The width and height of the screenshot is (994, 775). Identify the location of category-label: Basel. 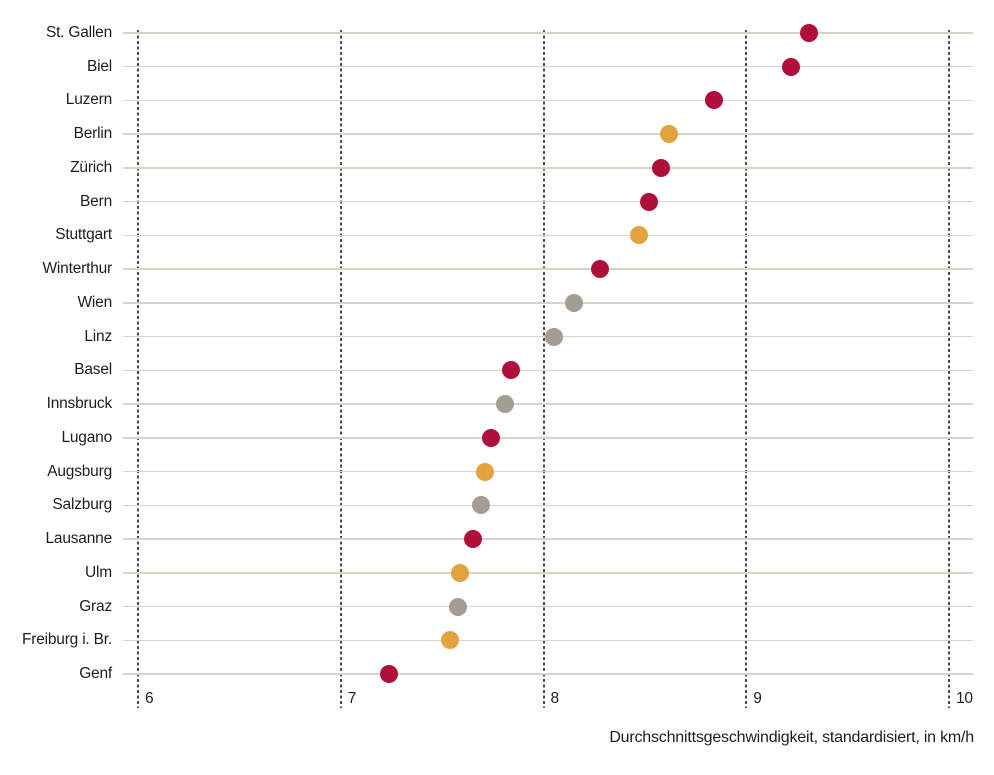
(93, 370).